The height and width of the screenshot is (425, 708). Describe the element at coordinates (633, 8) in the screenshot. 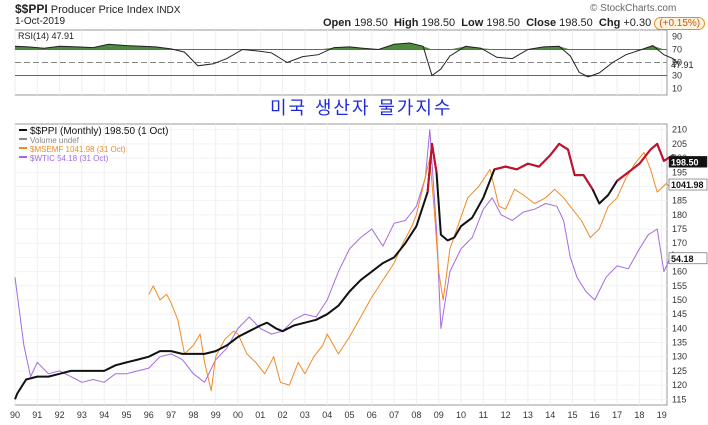

I see `stockcharts-watermark: © StockCharts.com` at that location.